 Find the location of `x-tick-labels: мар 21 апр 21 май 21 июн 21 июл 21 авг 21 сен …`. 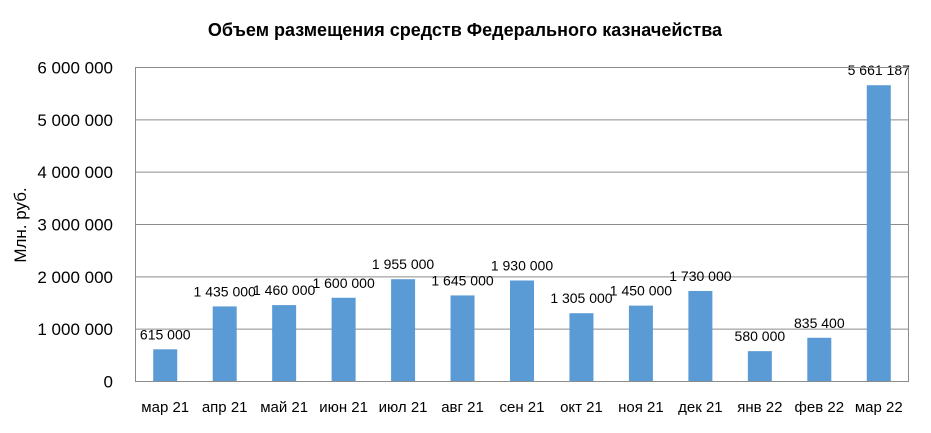

x-tick-labels: мар 21 апр 21 май 21 июн 21 июл 21 авг 21 сен … is located at coordinates (521, 407).